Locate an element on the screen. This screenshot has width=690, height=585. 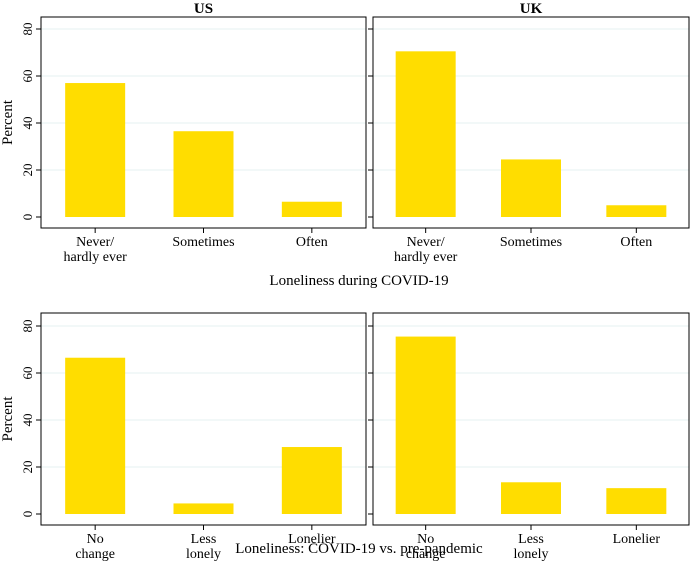
panel-title: UK is located at coordinates (531, 9).